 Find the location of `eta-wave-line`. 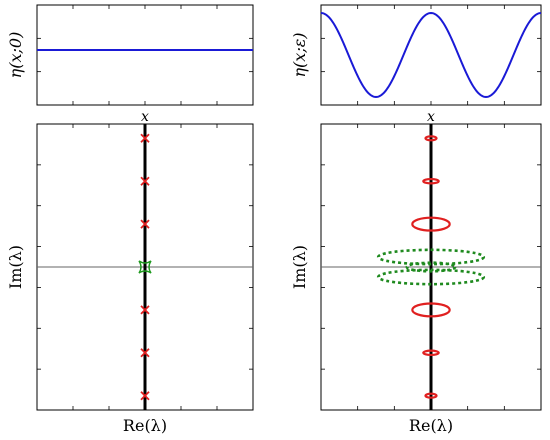

eta-wave-line is located at coordinates (431, 55).